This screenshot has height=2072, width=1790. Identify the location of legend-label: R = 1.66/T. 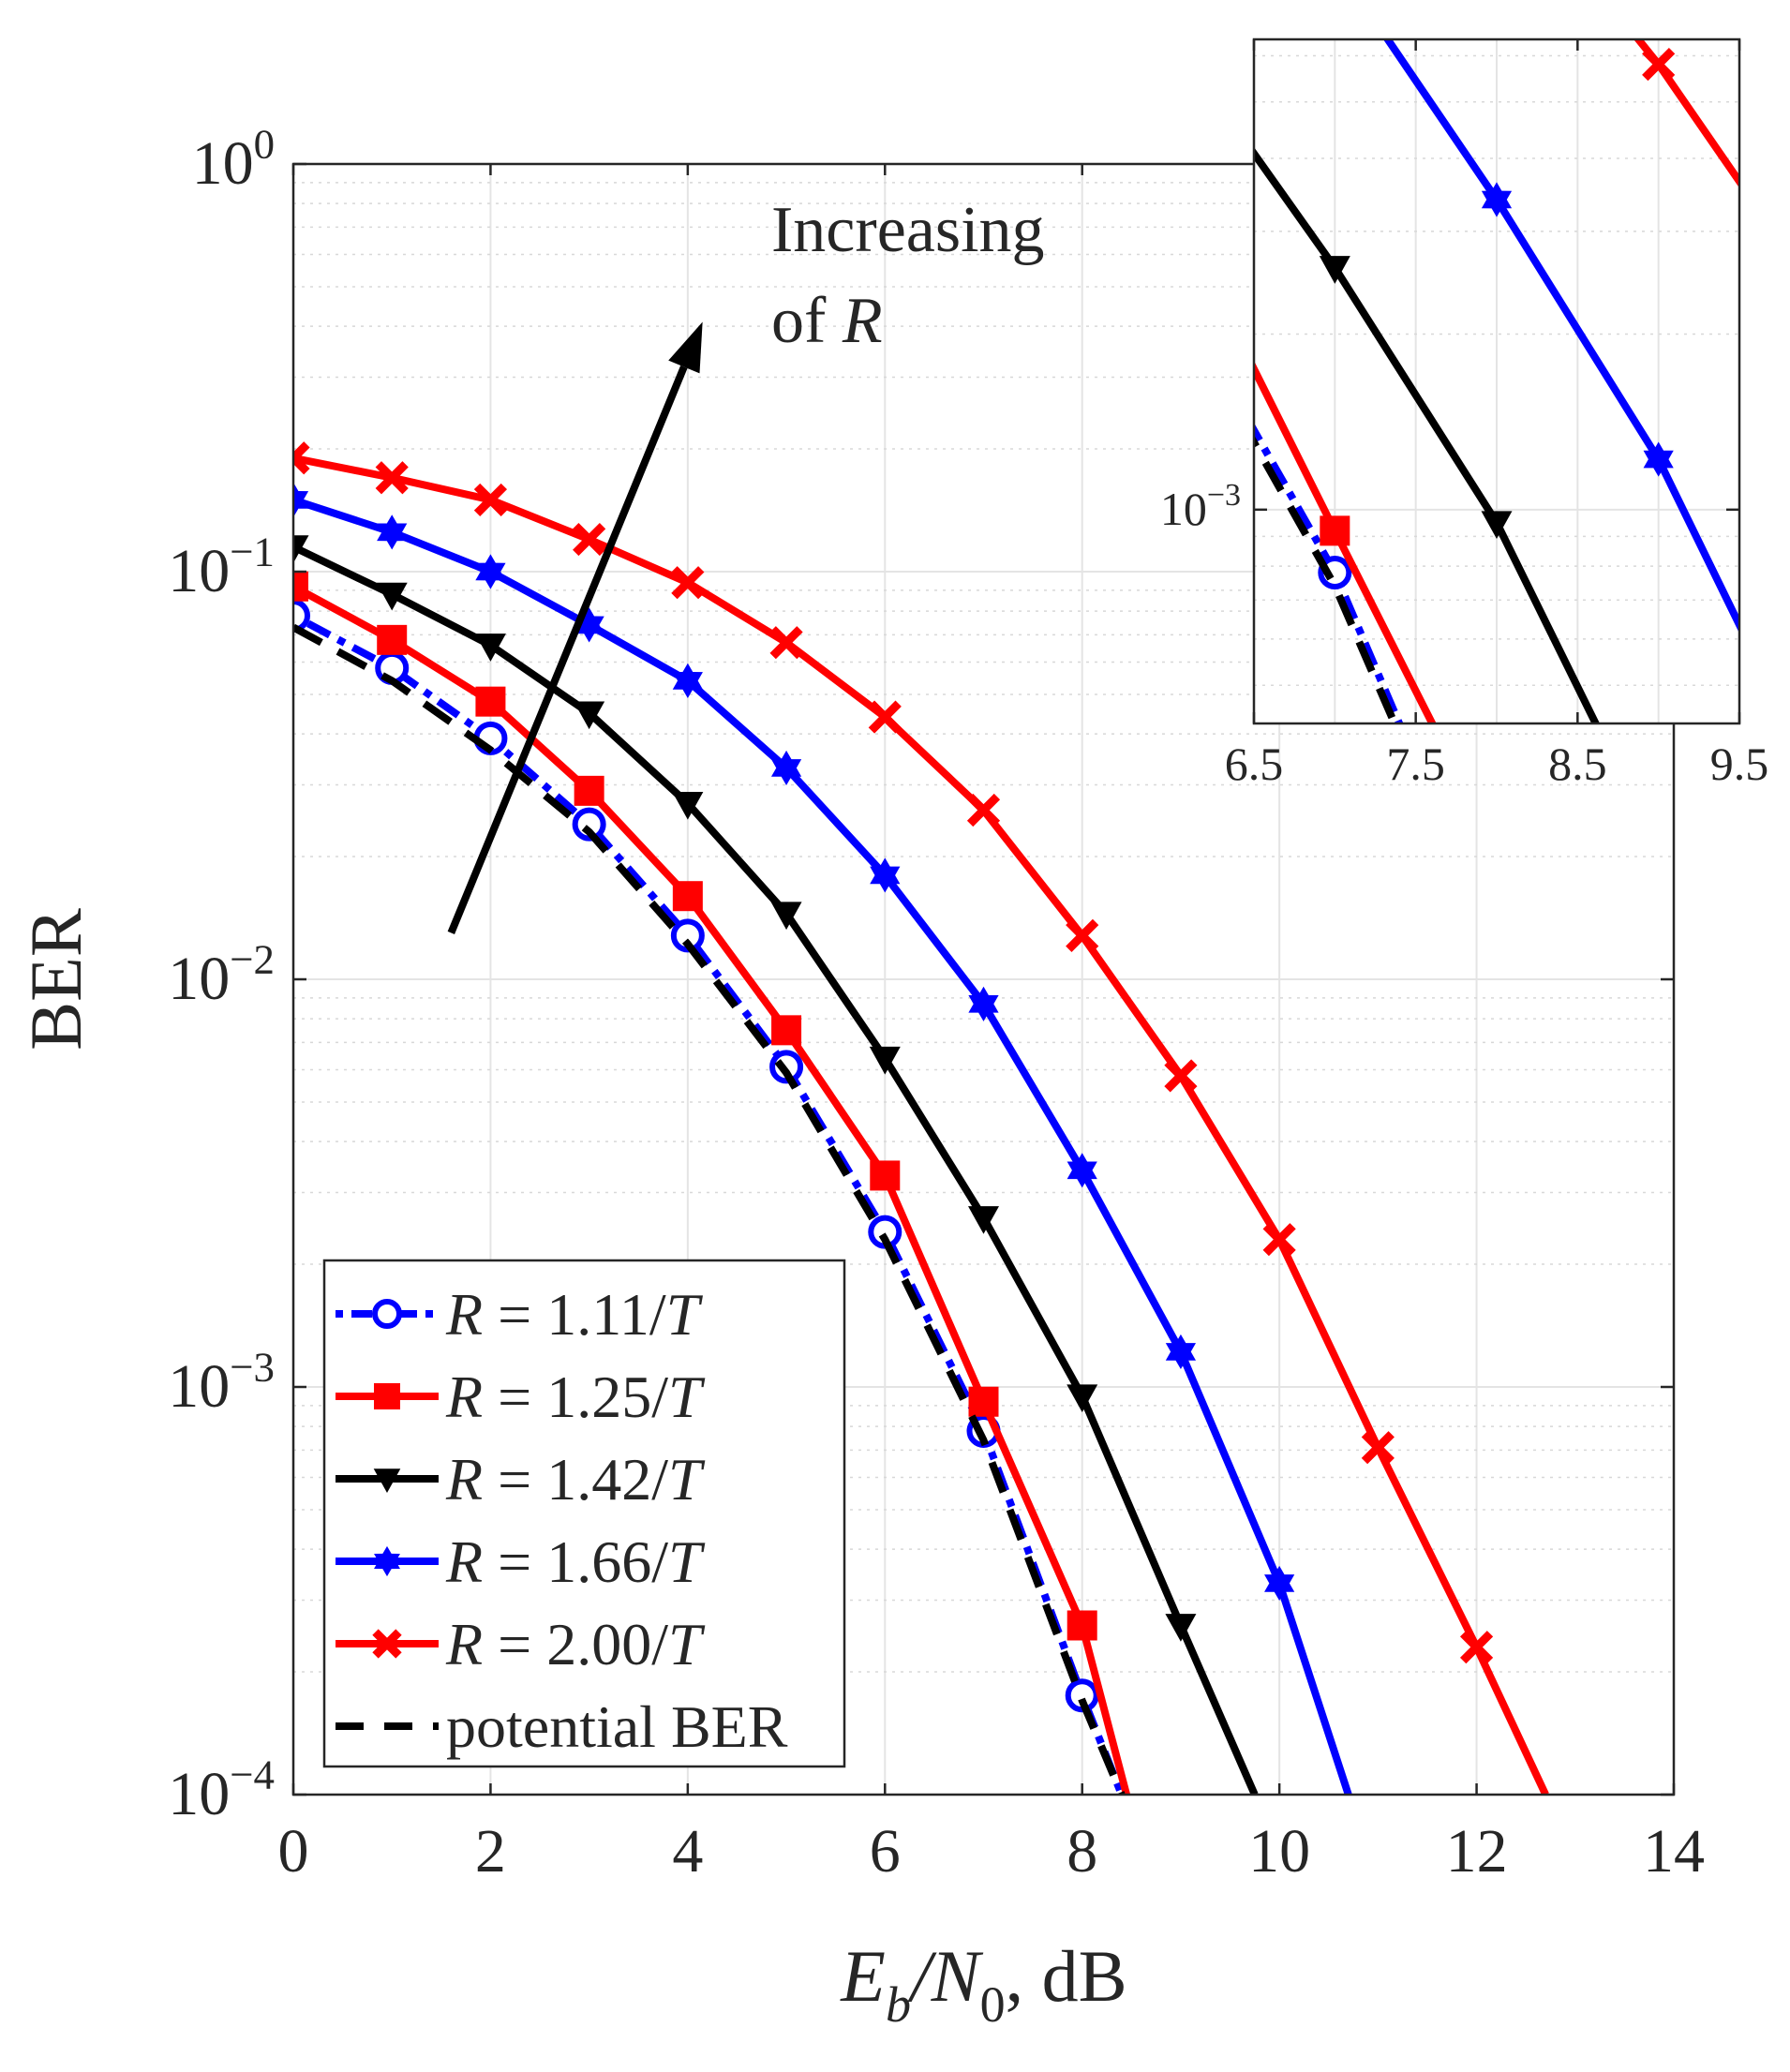
(575, 1561).